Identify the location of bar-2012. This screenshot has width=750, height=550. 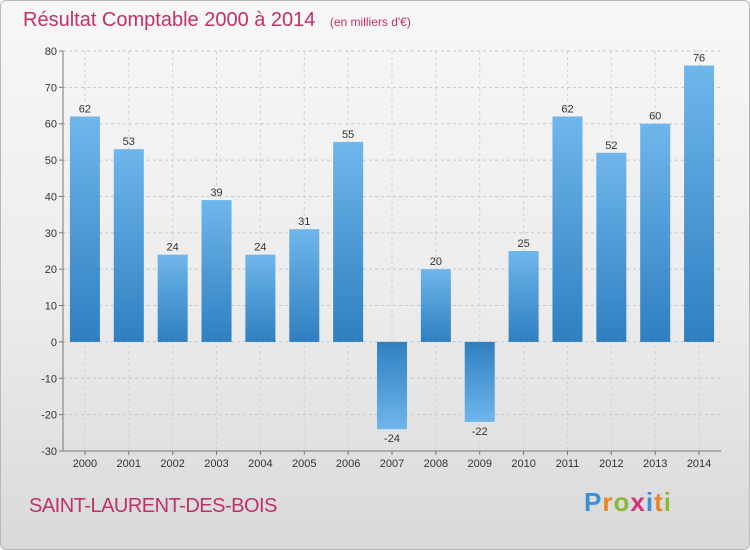
(611, 247).